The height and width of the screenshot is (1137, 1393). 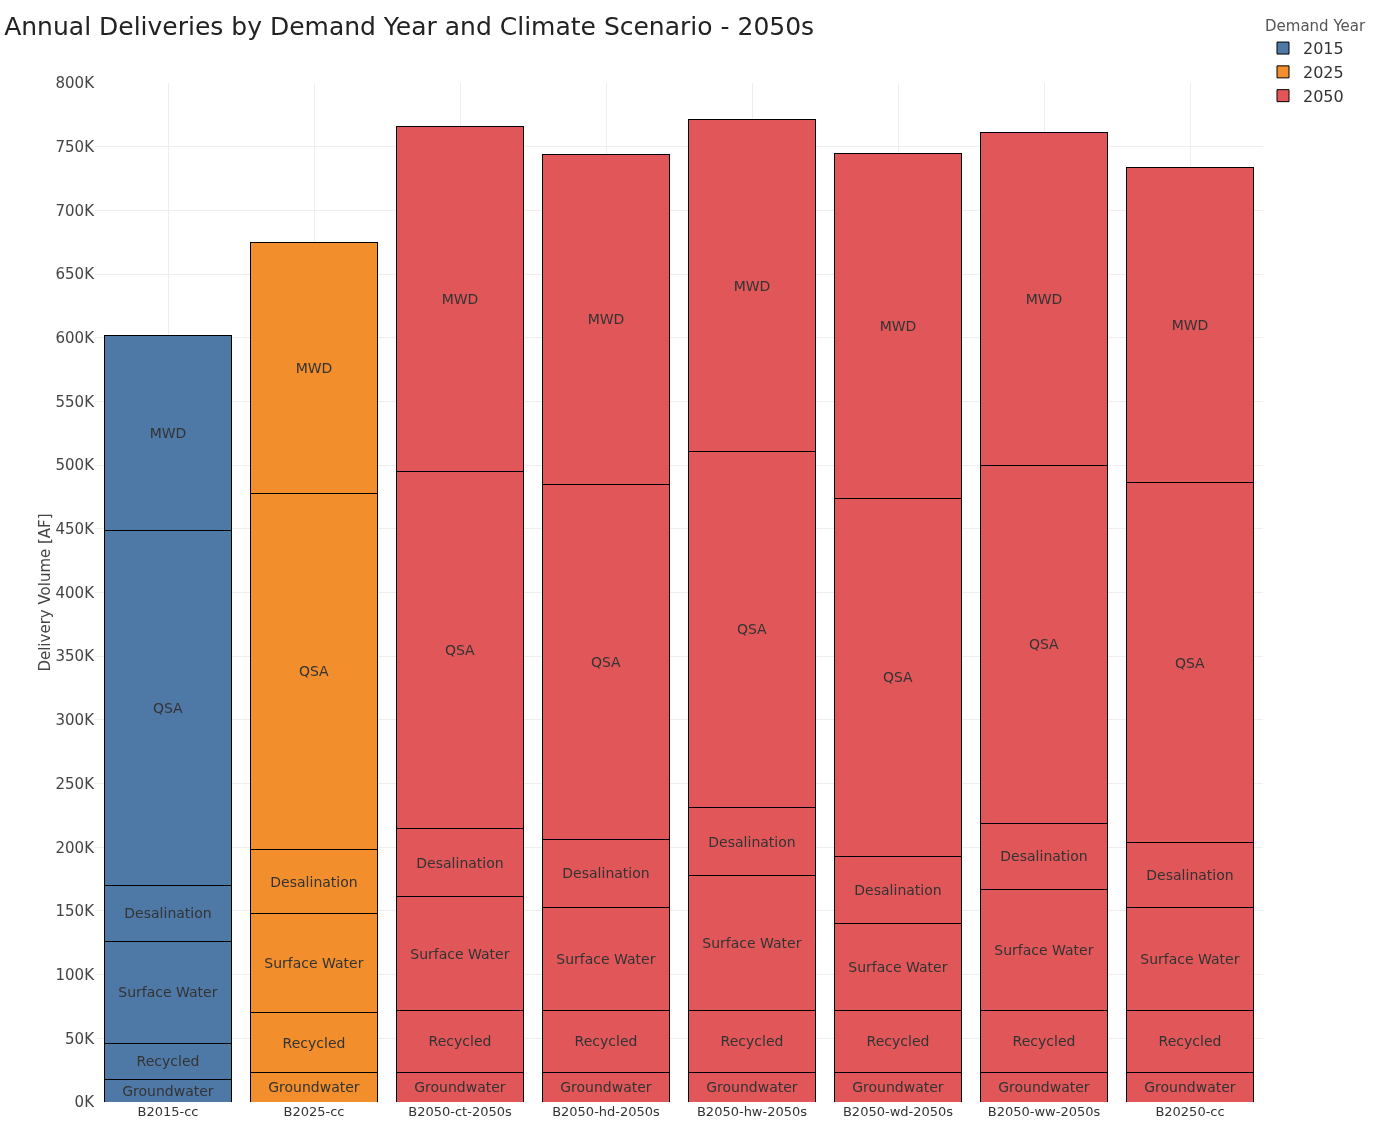 What do you see at coordinates (168, 1061) in the screenshot?
I see `series-label: Recycled` at bounding box center [168, 1061].